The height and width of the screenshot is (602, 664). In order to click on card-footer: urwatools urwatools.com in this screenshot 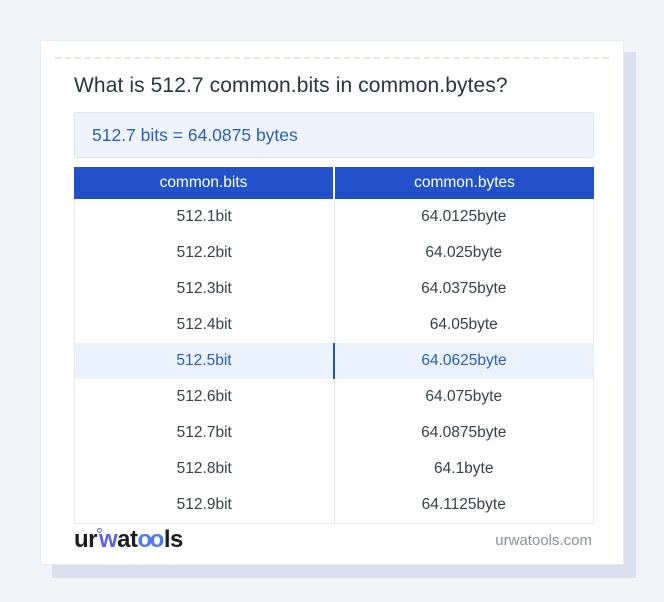, I will do `click(332, 542)`.